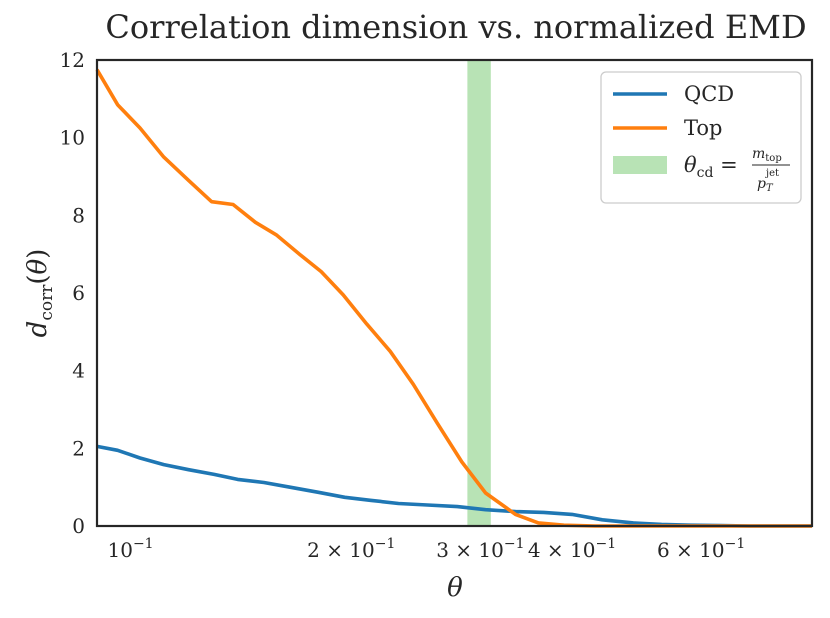 This screenshot has width=830, height=618. I want to click on legend-label-theta-cd: θcd = mtop pT jet, so click(737, 170).